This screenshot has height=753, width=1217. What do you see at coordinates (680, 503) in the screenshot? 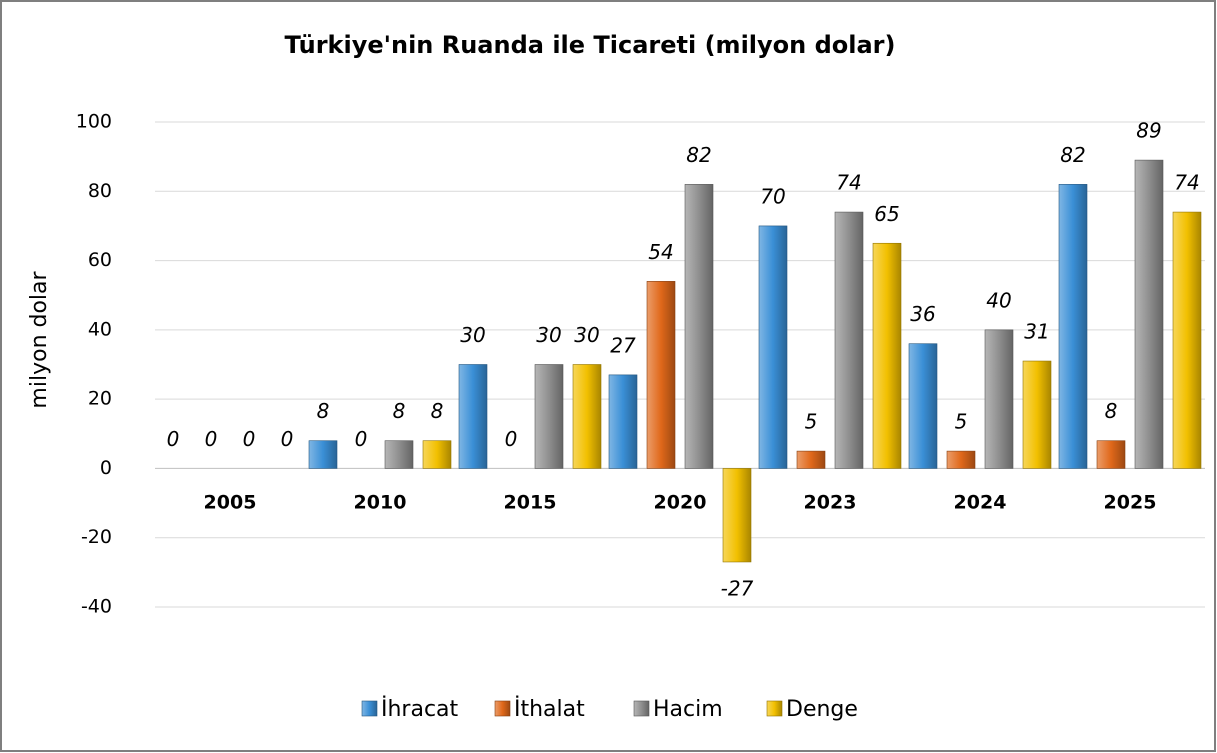
I see `x-tick-label: 2020` at bounding box center [680, 503].